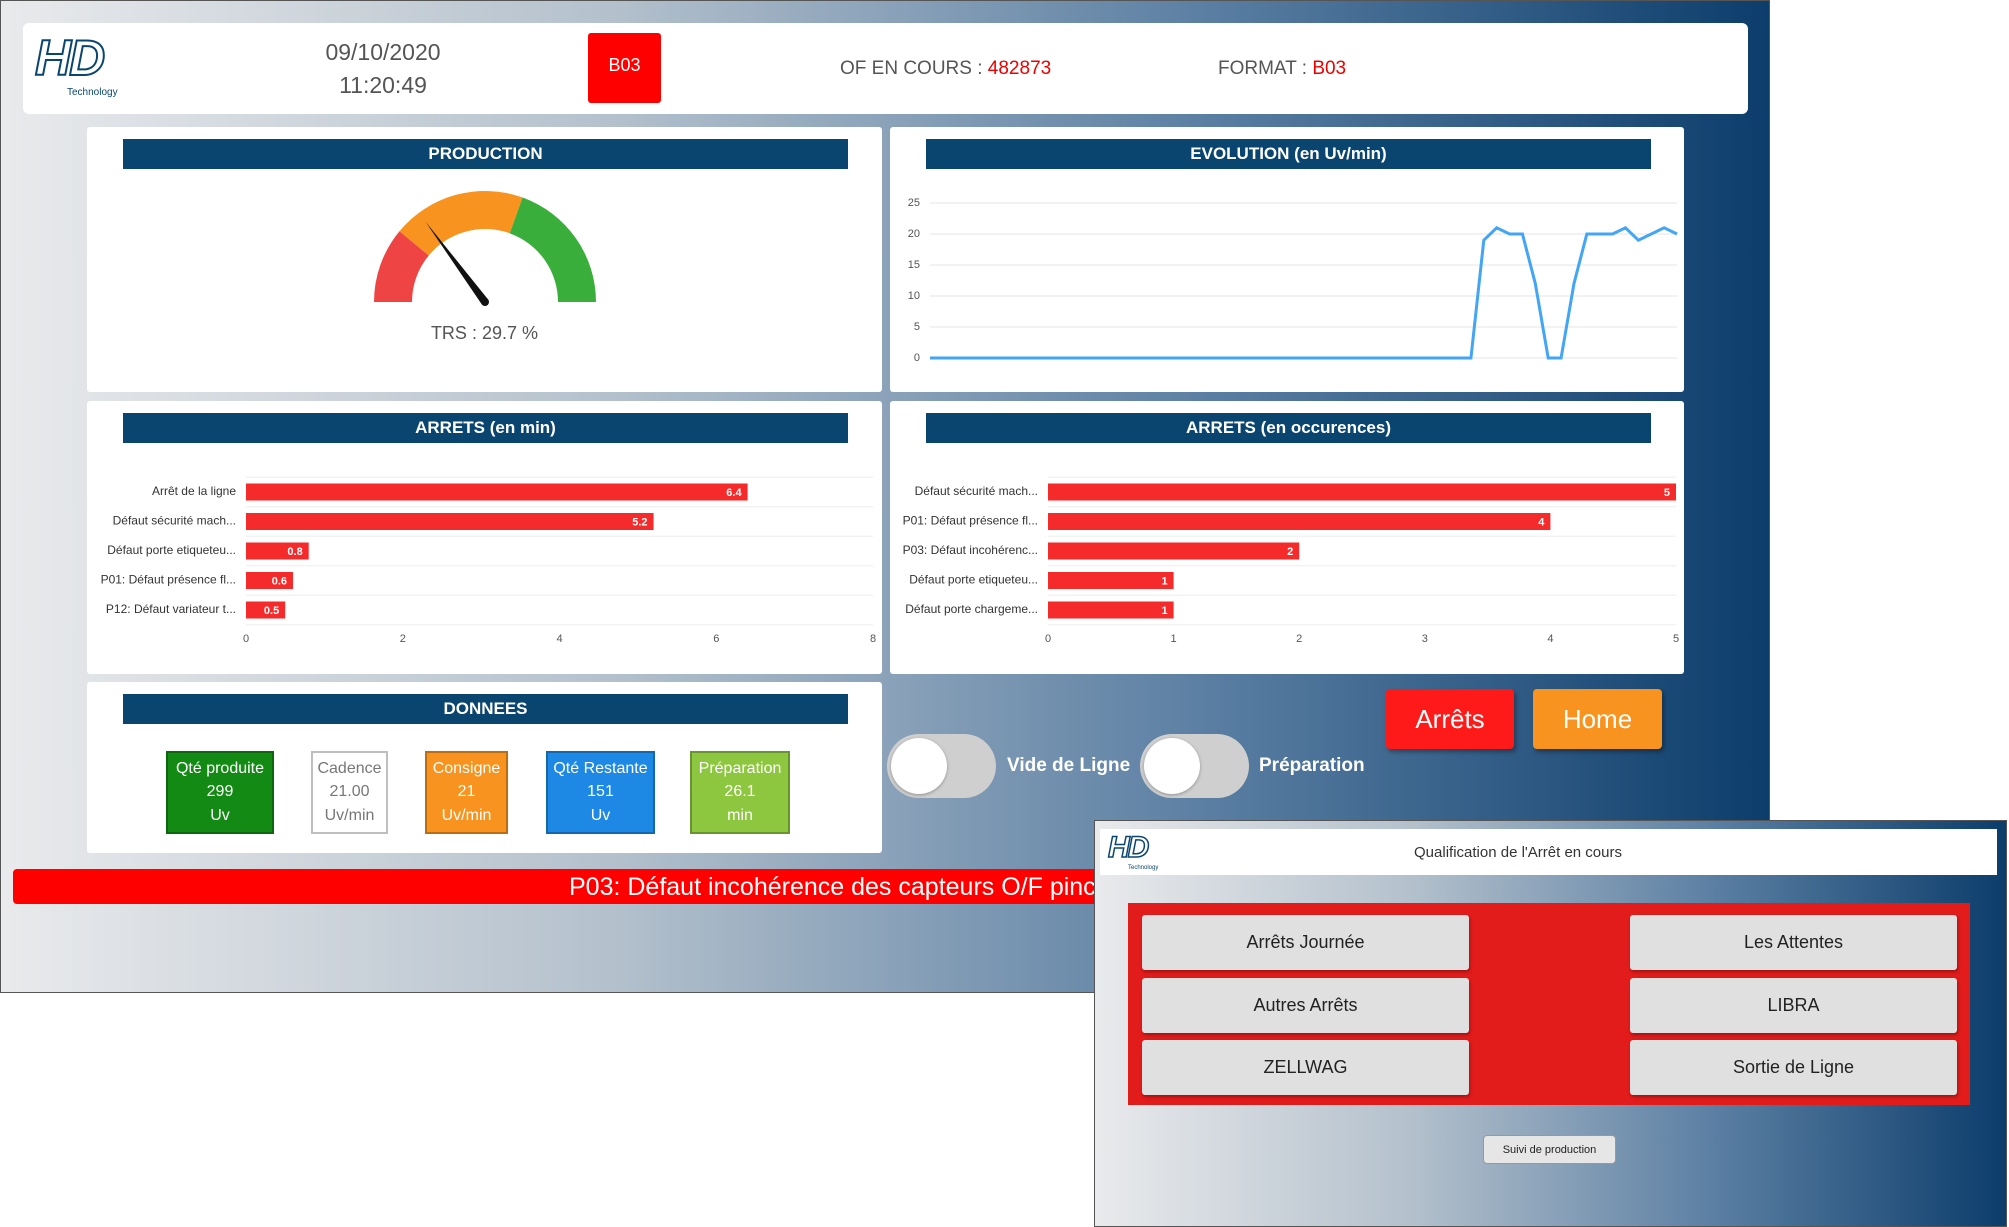 The width and height of the screenshot is (2009, 1227). What do you see at coordinates (246, 639) in the screenshot?
I see `x-tick-label: 0` at bounding box center [246, 639].